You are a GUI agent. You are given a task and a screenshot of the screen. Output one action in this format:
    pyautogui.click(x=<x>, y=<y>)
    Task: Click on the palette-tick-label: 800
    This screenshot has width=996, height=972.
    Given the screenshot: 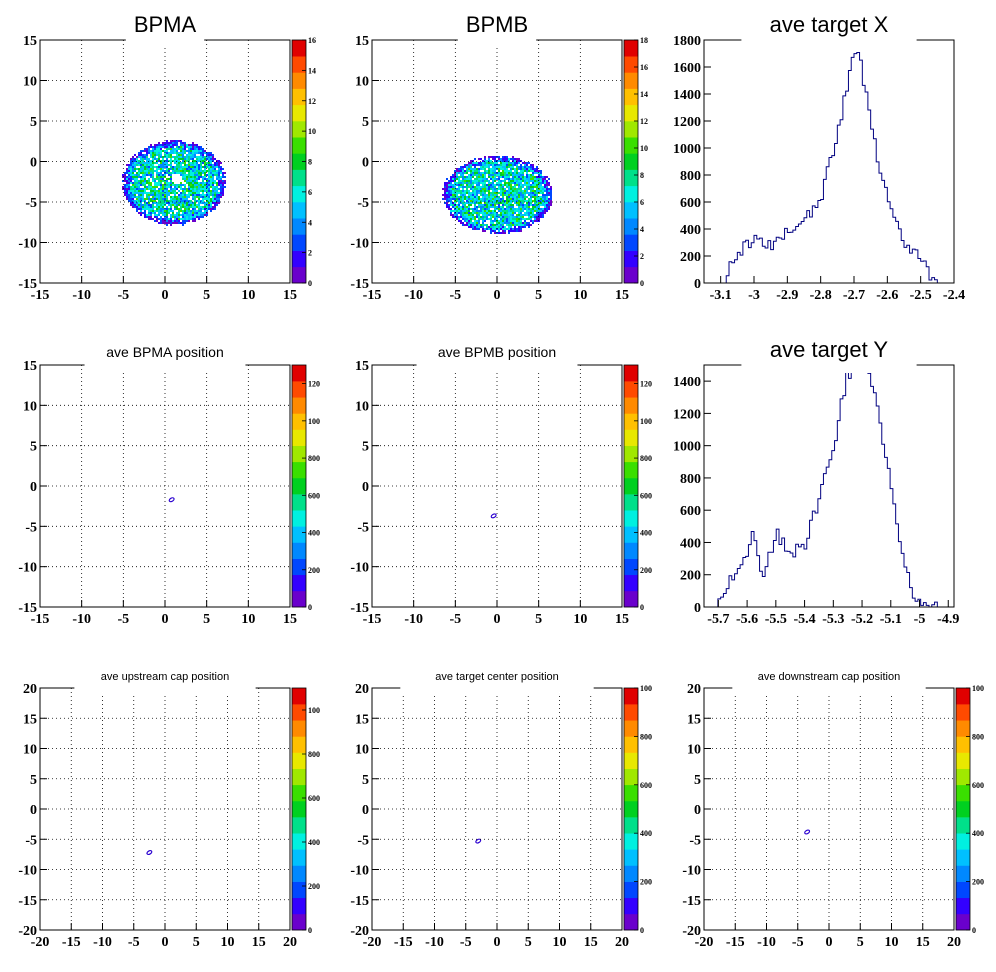 What is the action you would take?
    pyautogui.click(x=646, y=458)
    